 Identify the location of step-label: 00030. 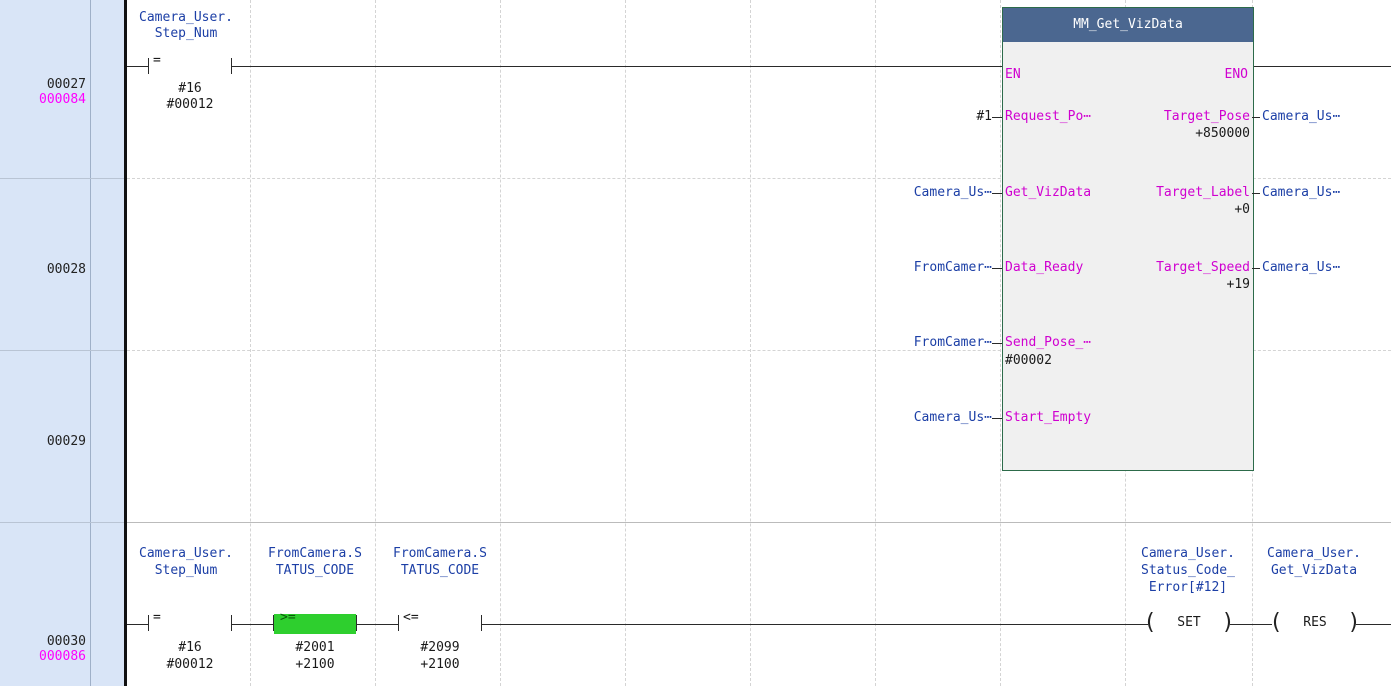
(66, 641).